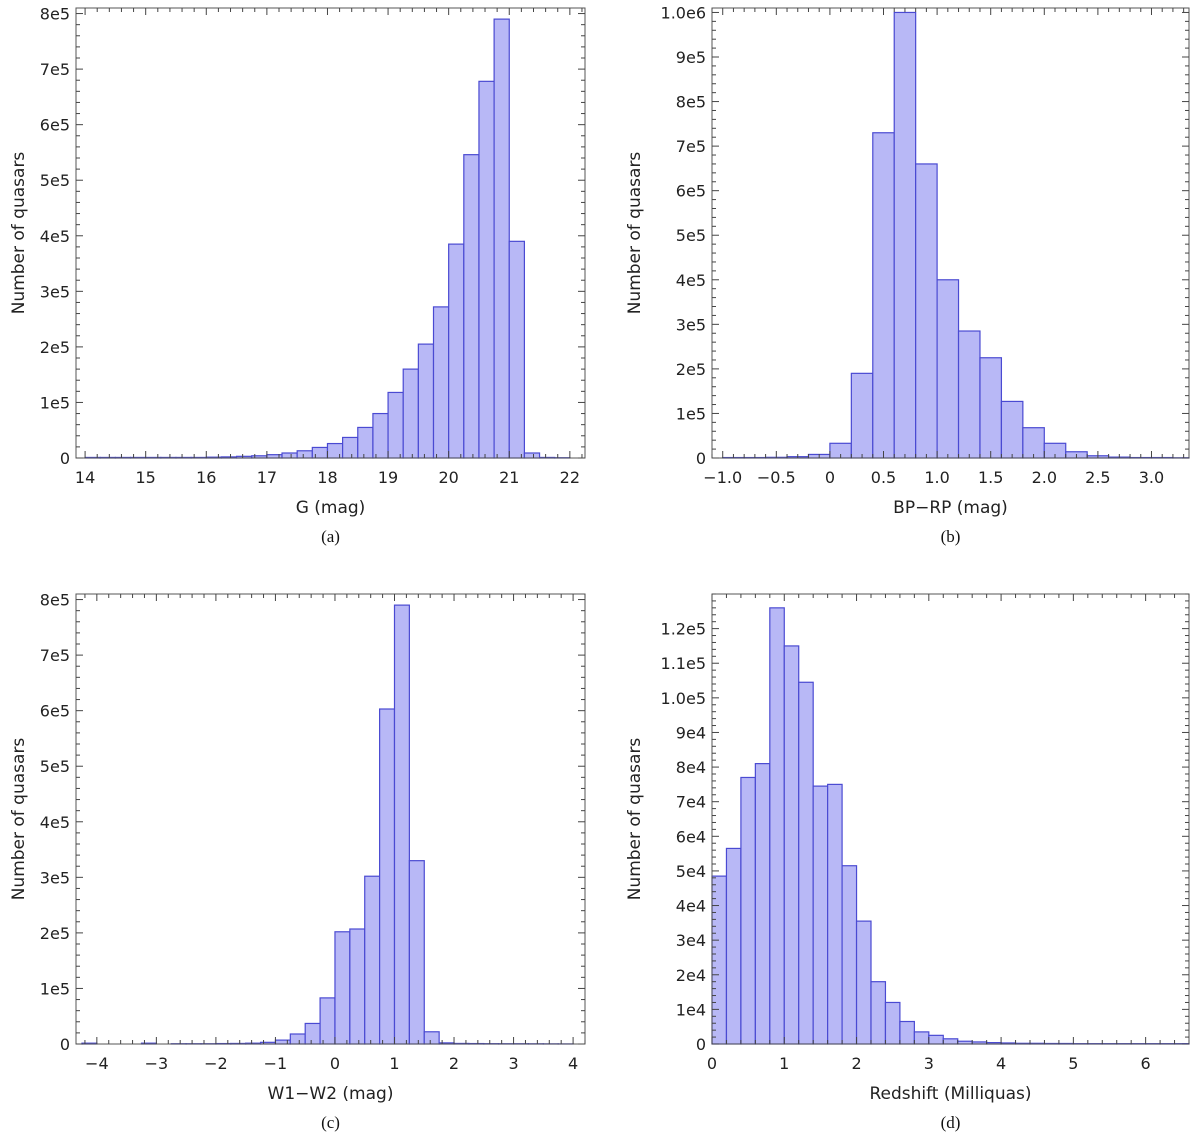  I want to click on x-tick-label: 2.5, so click(1097, 477).